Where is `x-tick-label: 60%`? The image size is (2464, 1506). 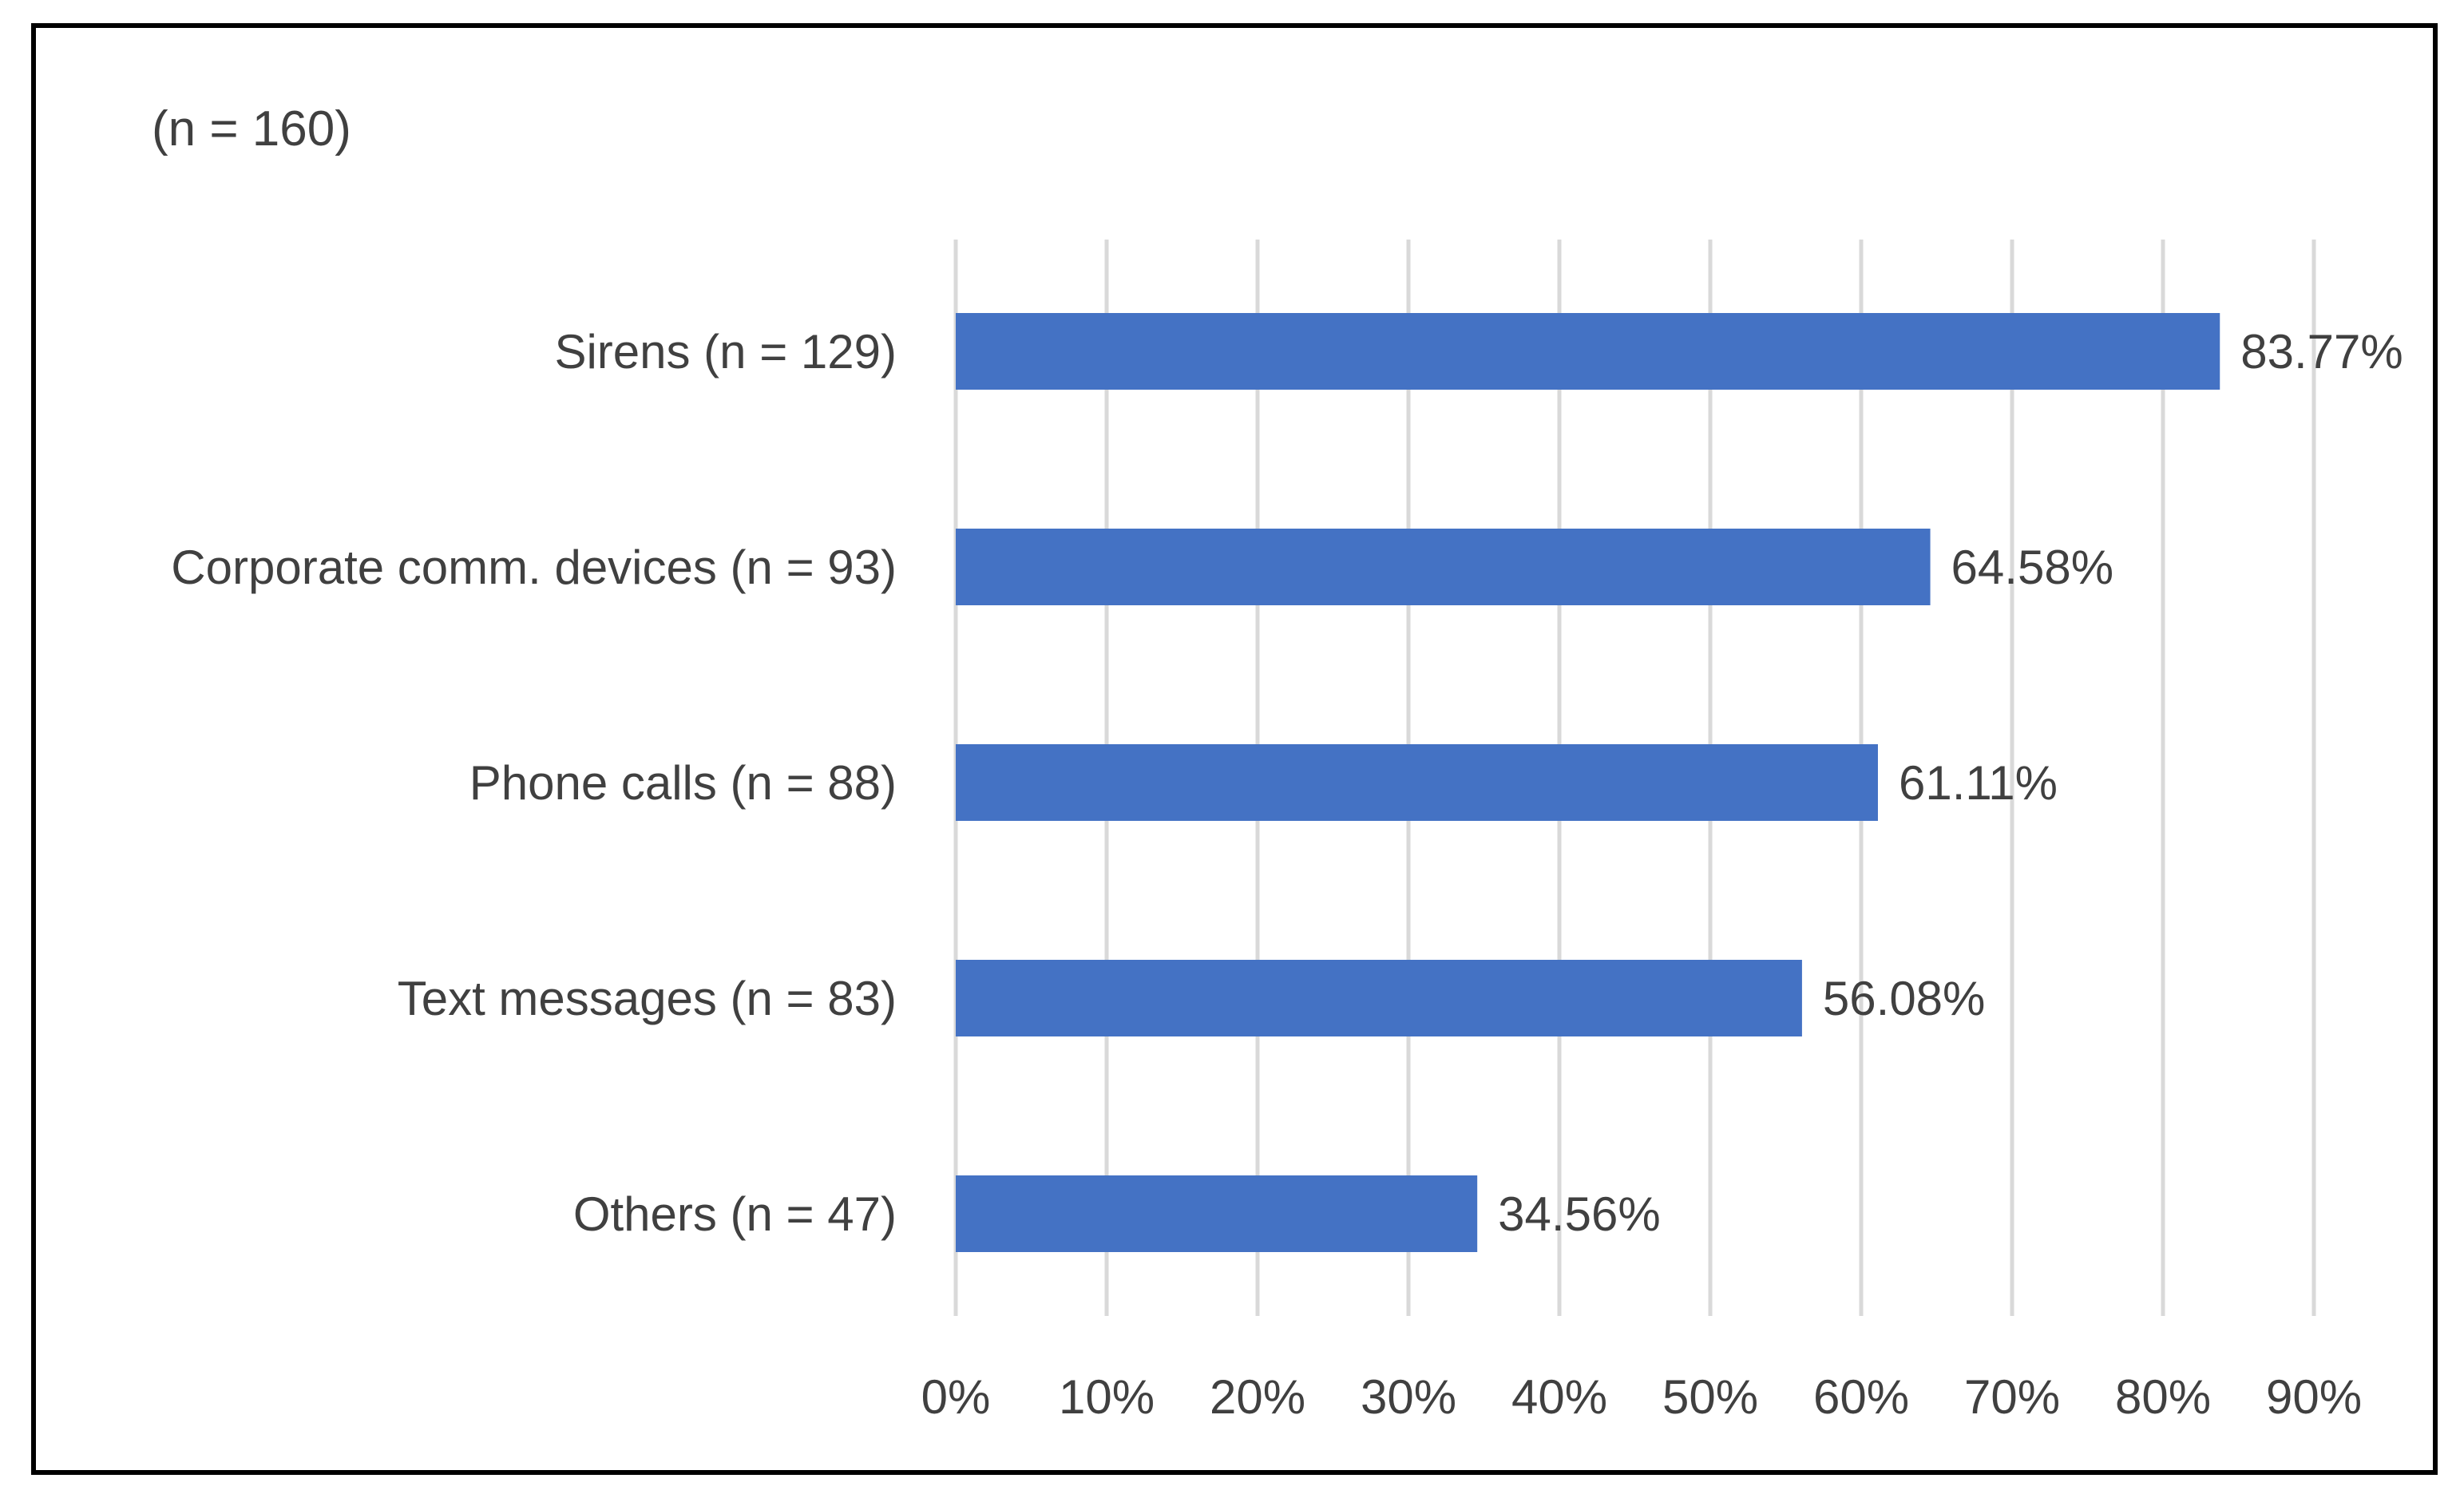 x-tick-label: 60% is located at coordinates (1861, 1397).